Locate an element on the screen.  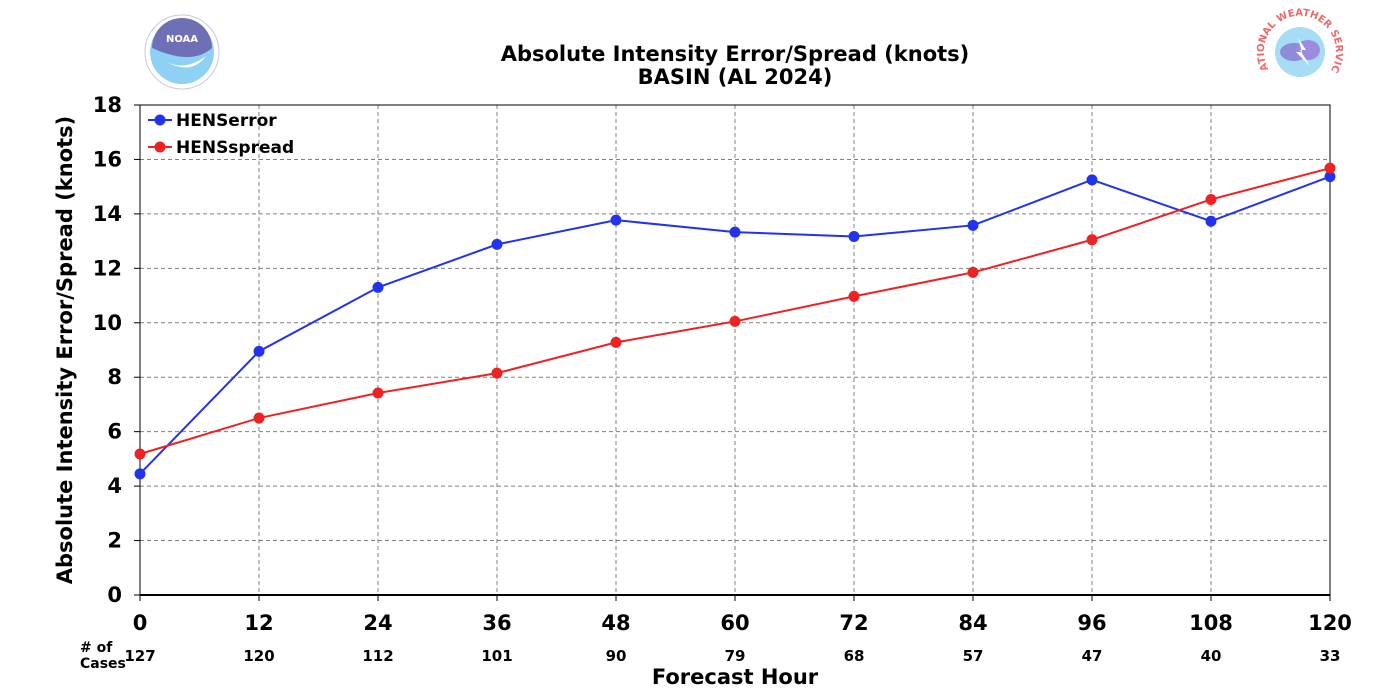
y-tick-label: 8 is located at coordinates (114, 377).